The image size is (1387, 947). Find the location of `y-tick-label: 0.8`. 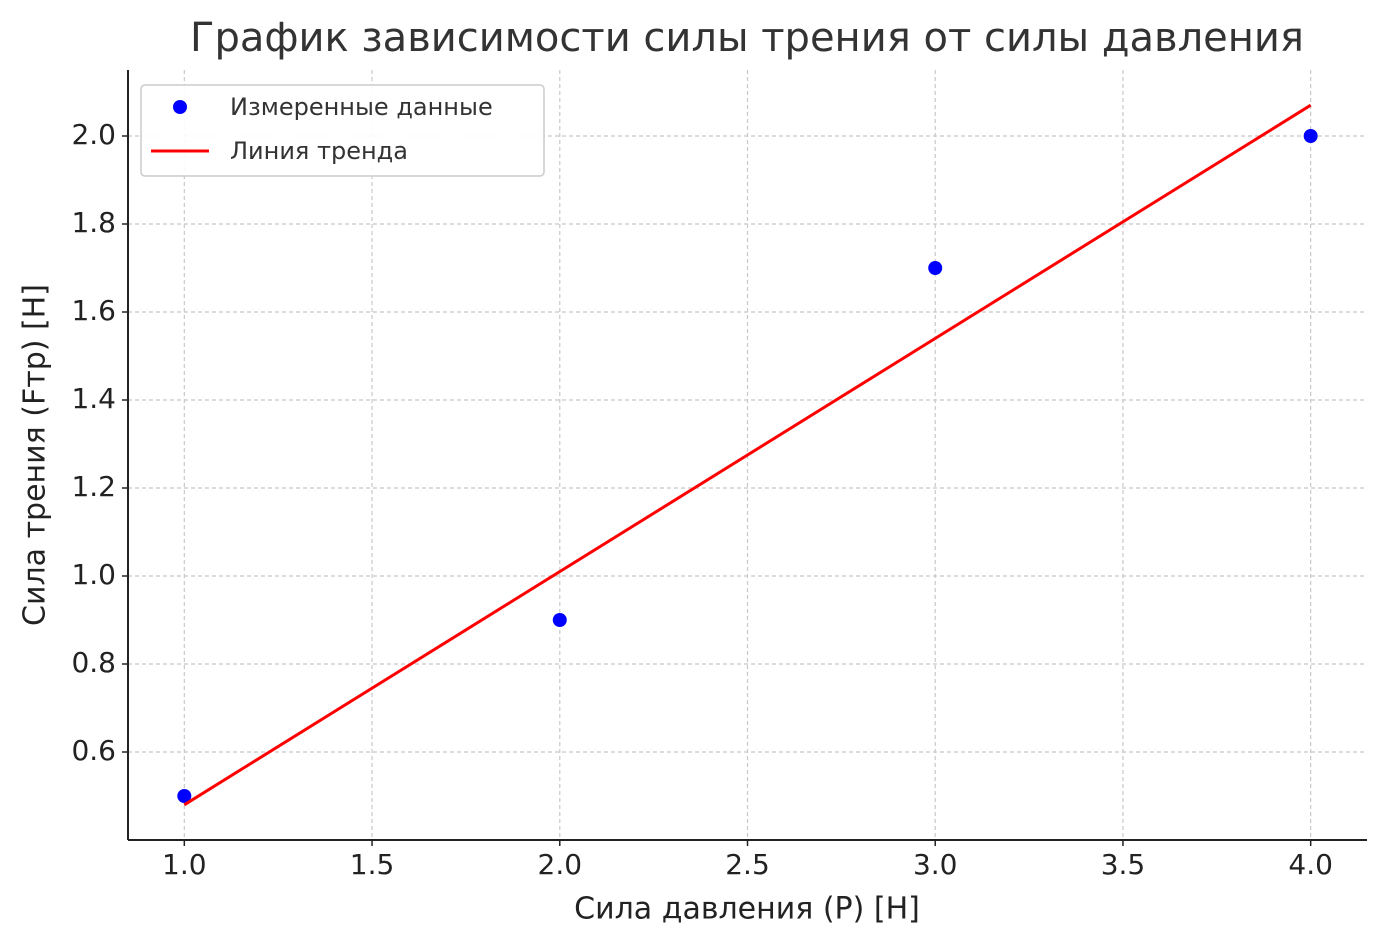

y-tick-label: 0.8 is located at coordinates (93, 662).